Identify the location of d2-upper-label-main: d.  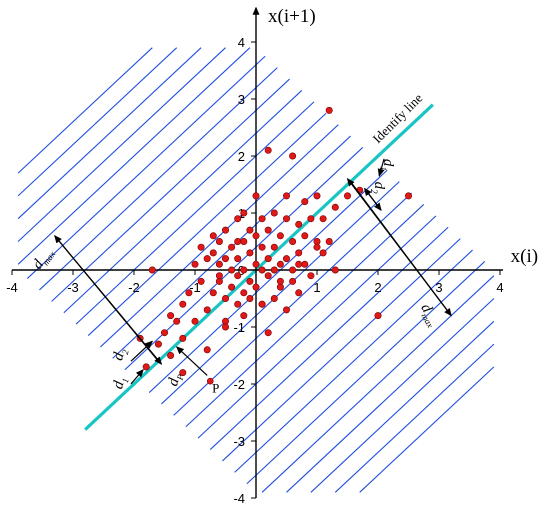
(379, 186).